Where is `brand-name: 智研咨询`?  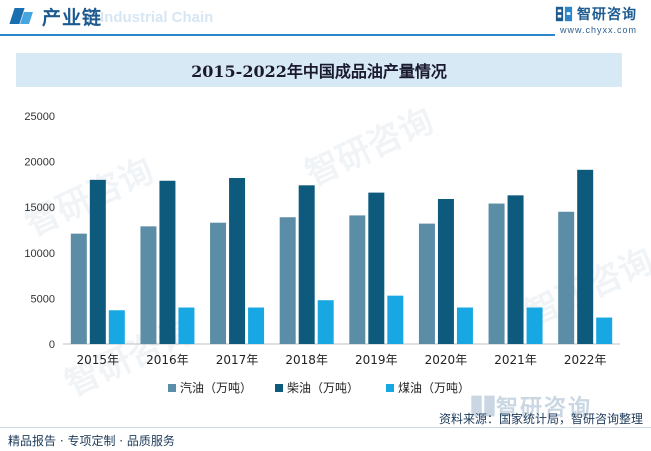 brand-name: 智研咨询 is located at coordinates (607, 15).